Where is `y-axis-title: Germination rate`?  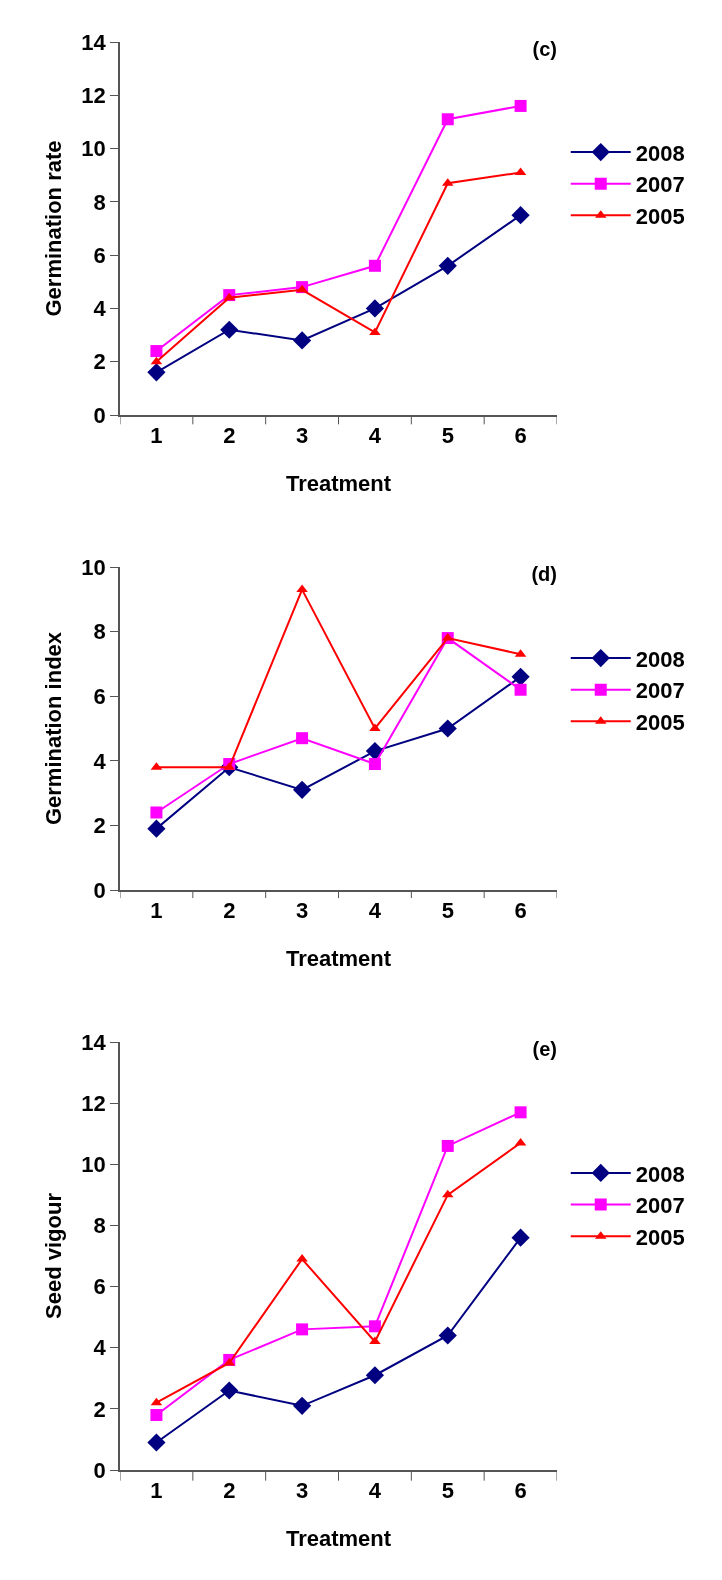 y-axis-title: Germination rate is located at coordinates (53, 228).